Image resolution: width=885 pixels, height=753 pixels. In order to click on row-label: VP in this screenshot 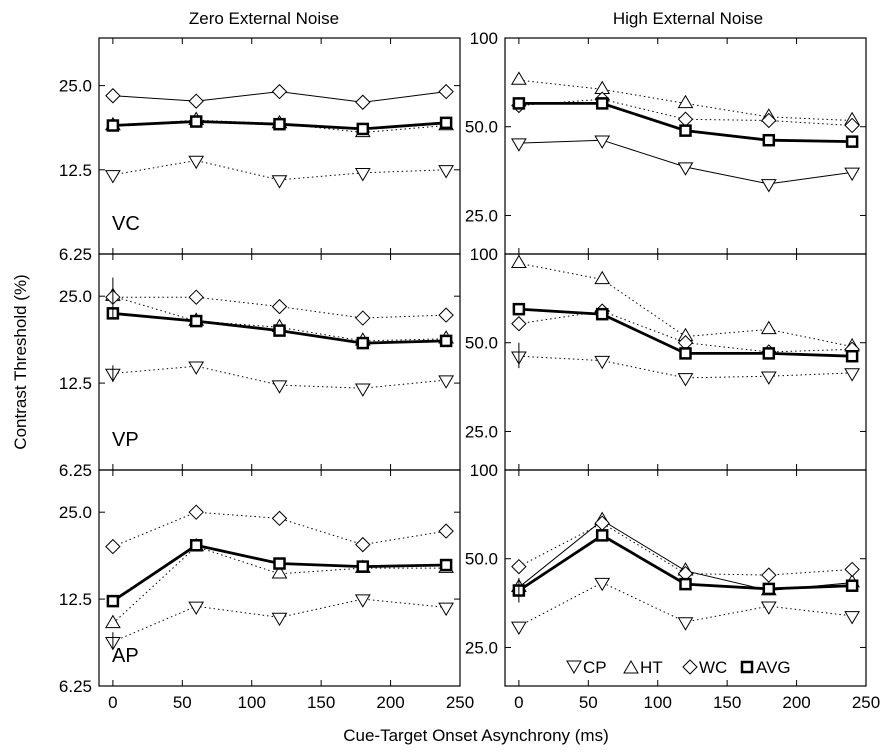, I will do `click(125, 440)`.